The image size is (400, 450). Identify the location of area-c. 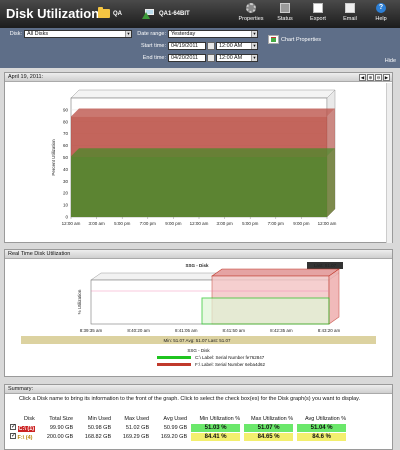
(199, 186).